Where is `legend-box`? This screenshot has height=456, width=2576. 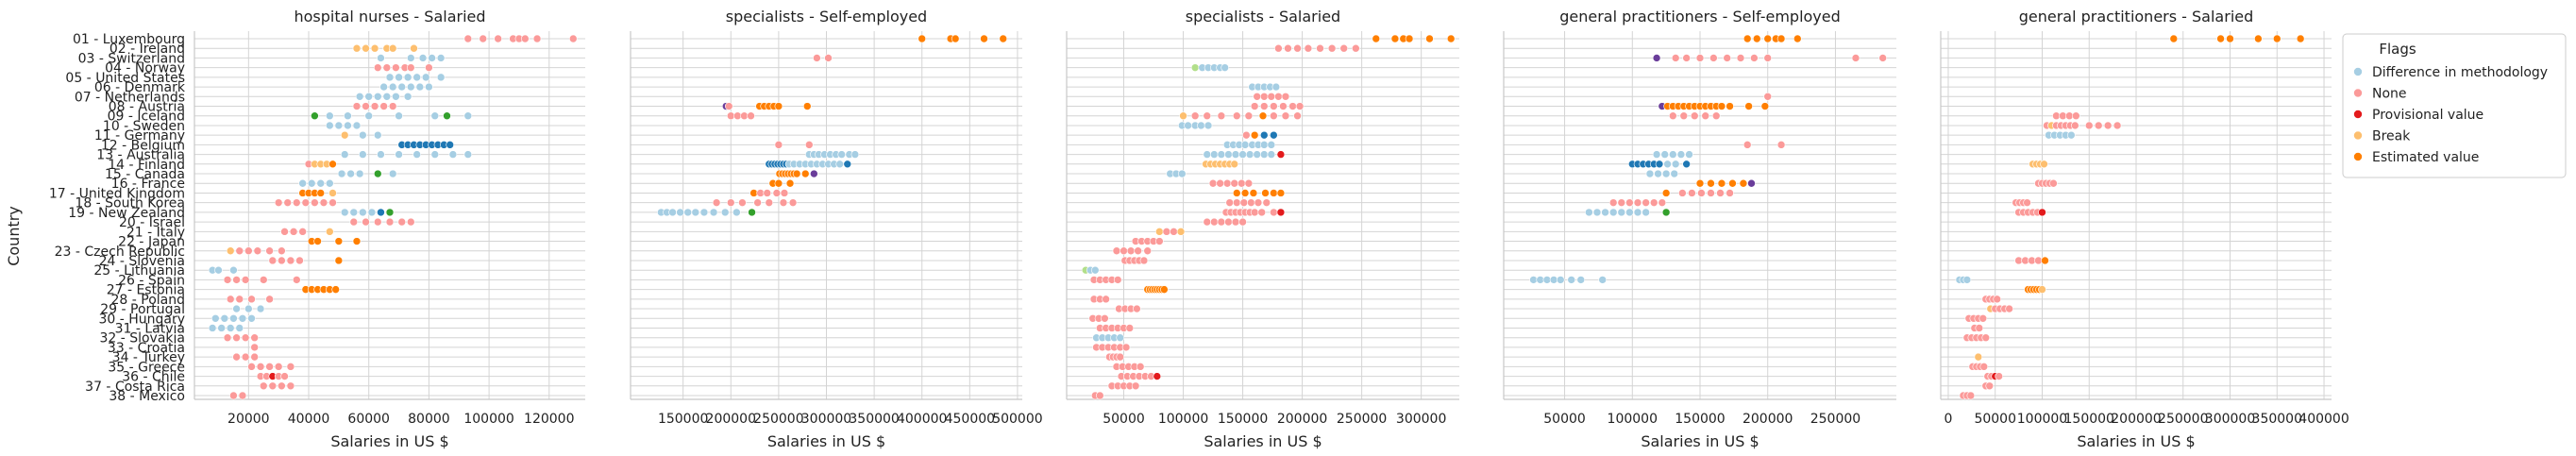 legend-box is located at coordinates (2454, 105).